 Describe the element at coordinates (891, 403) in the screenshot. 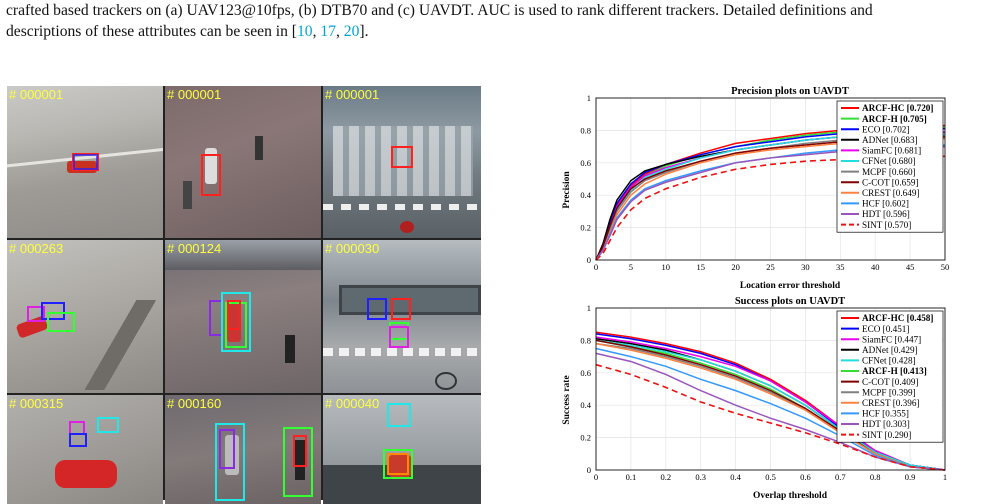

I see `legend-entry: CREST [0.396]` at that location.